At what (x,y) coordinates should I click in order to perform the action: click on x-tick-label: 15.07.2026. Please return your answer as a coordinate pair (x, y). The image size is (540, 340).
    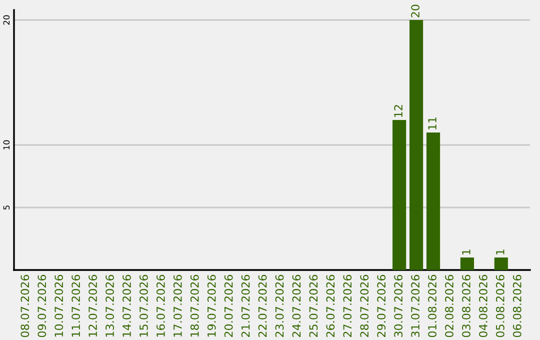
    Looking at the image, I should click on (144, 305).